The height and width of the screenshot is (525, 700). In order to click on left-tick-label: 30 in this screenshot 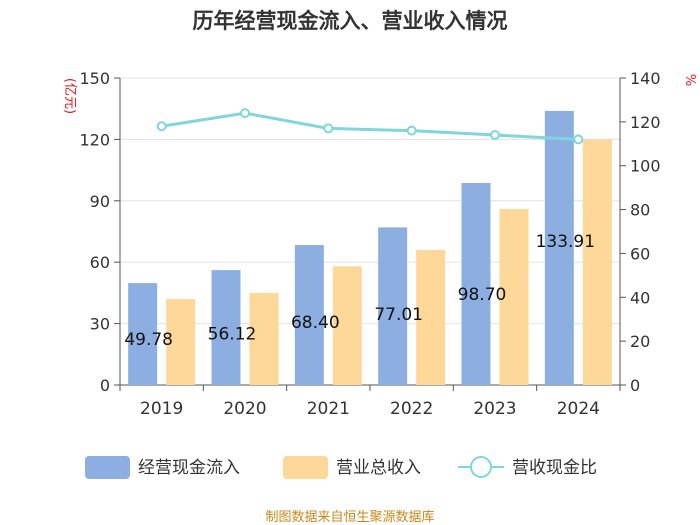, I will do `click(100, 324)`.